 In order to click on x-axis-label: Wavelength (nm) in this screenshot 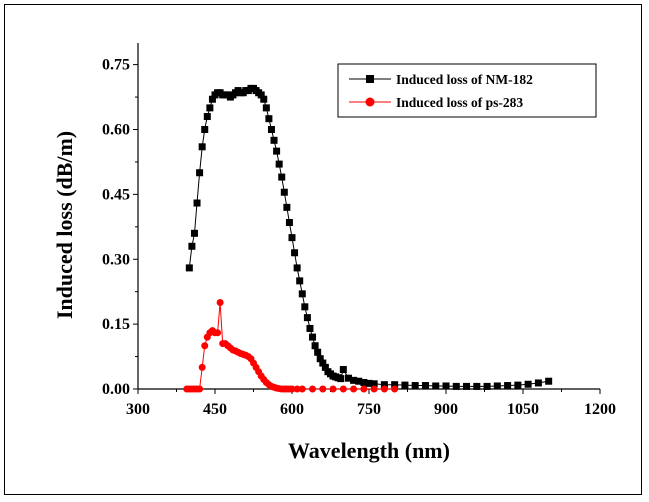, I will do `click(369, 450)`.